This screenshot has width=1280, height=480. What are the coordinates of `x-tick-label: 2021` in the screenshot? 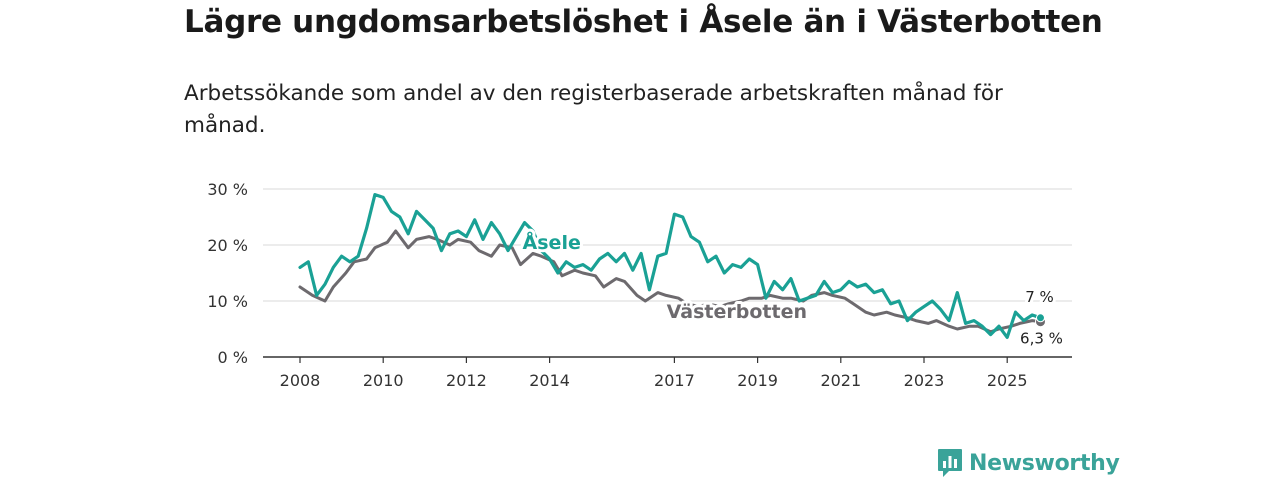 It's located at (840, 380).